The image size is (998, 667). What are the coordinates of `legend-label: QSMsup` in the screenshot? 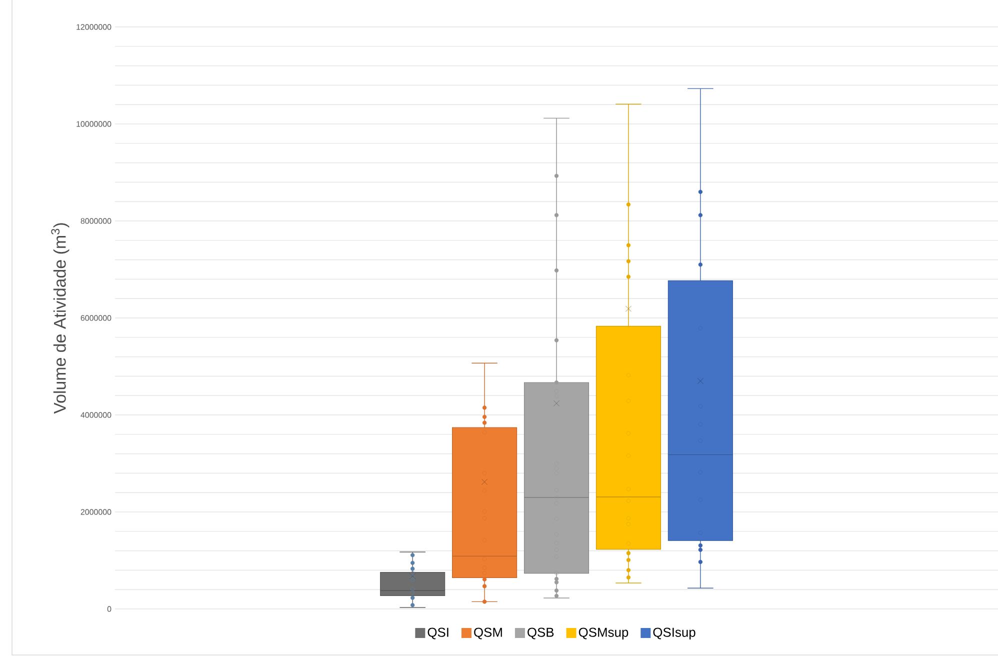 It's located at (603, 634).